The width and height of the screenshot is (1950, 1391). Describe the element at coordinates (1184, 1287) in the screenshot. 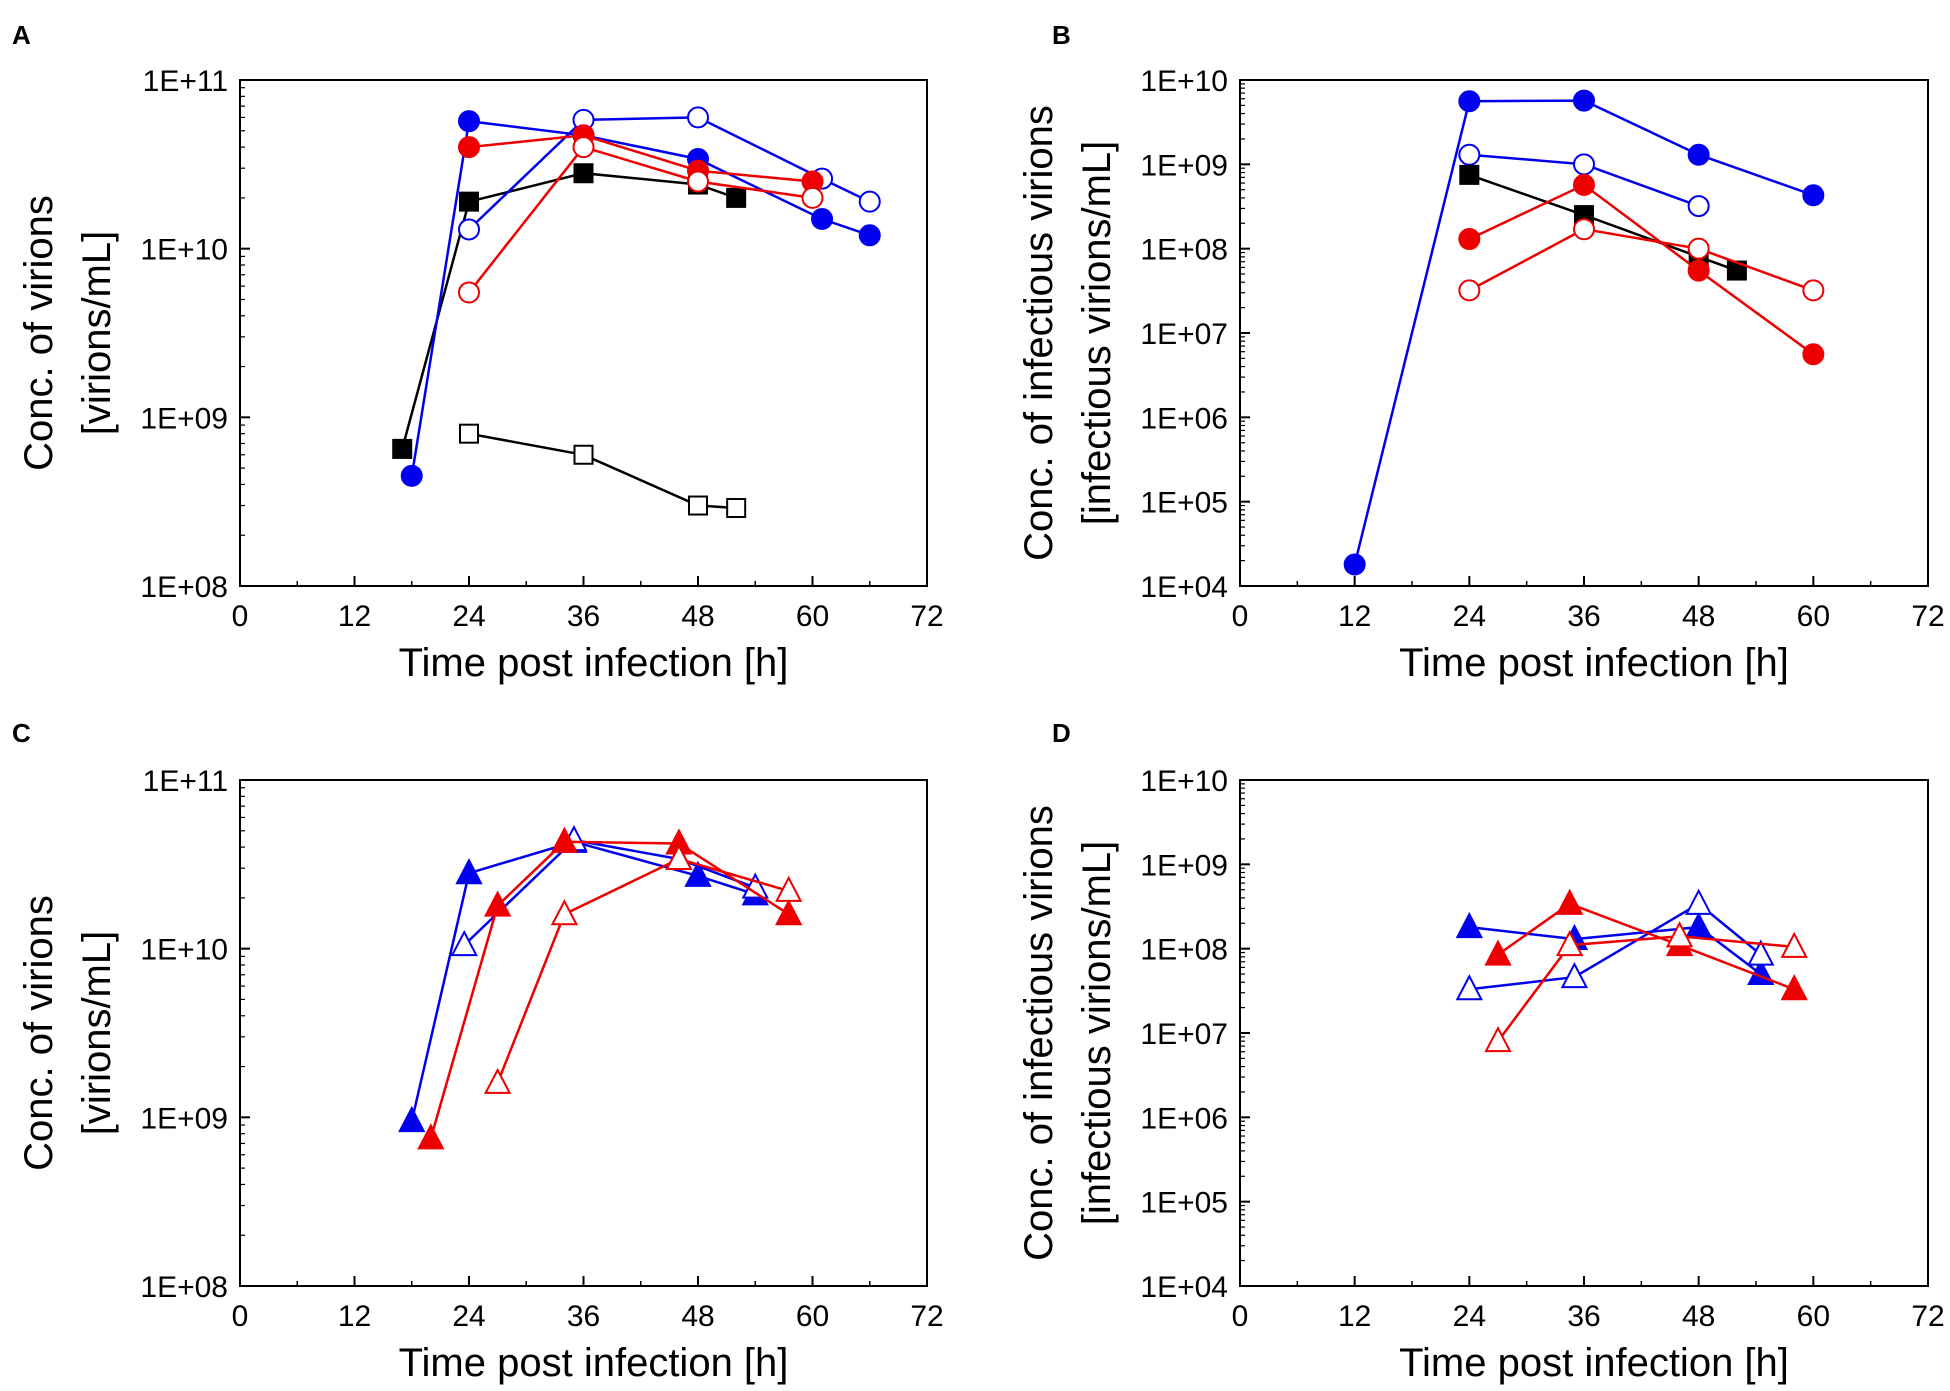

I see `y-tick-label: 1E+04` at that location.